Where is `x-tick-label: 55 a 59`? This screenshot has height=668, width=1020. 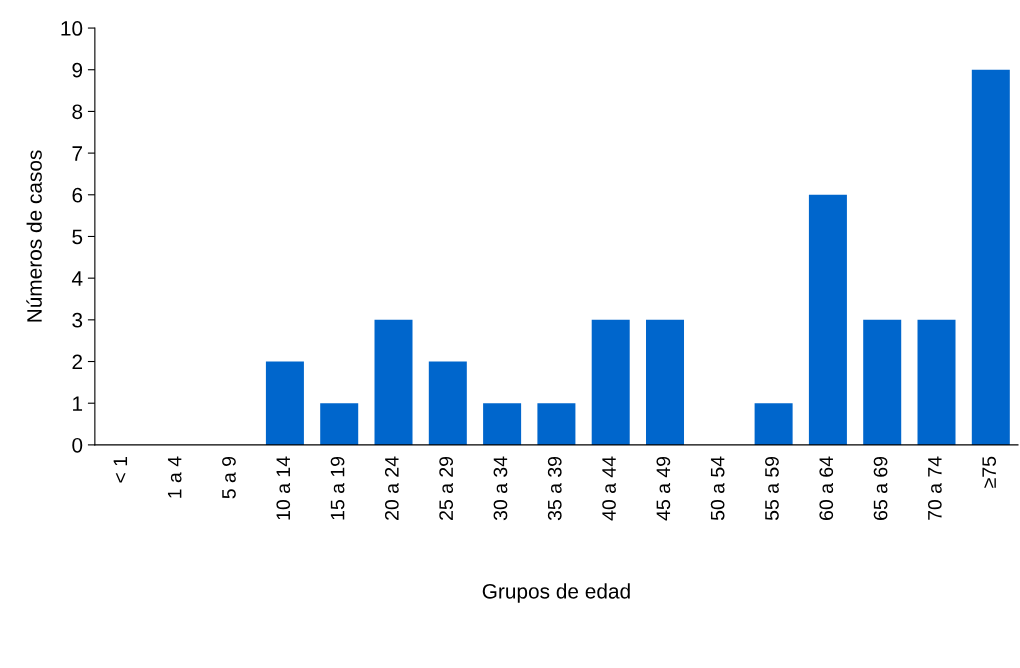
x-tick-label: 55 a 59 is located at coordinates (772, 488).